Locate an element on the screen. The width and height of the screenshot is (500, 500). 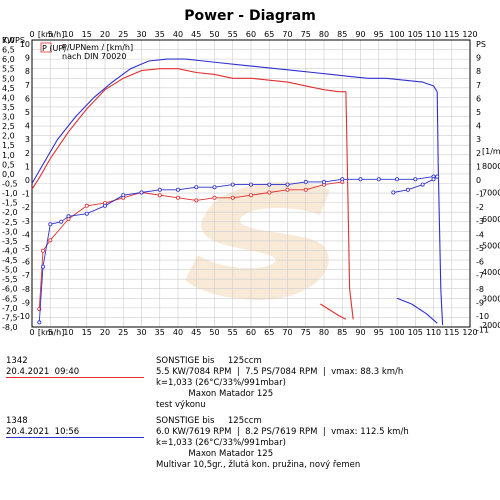
kw-tick-label: -1,0 is located at coordinates (10, 193).